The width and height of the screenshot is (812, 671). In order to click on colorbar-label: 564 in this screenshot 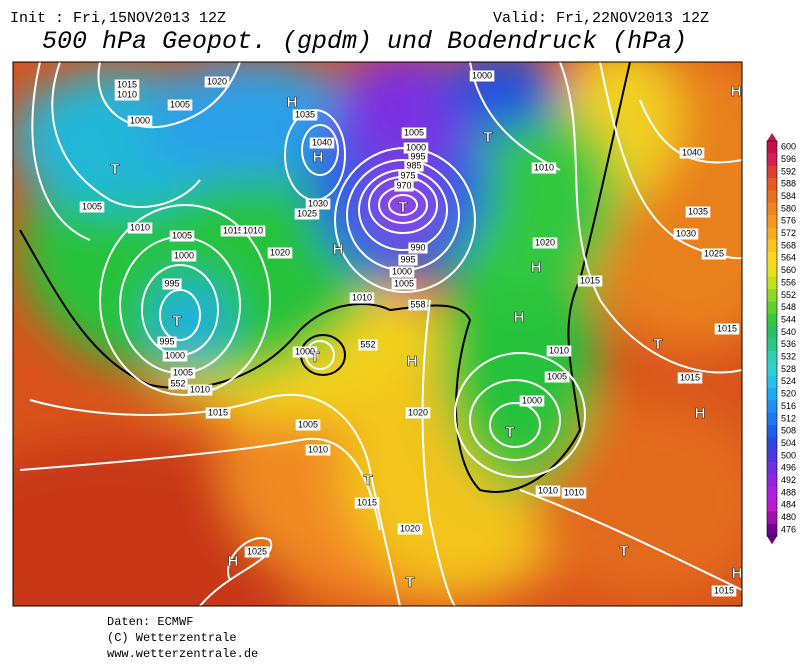, I will do `click(788, 258)`.